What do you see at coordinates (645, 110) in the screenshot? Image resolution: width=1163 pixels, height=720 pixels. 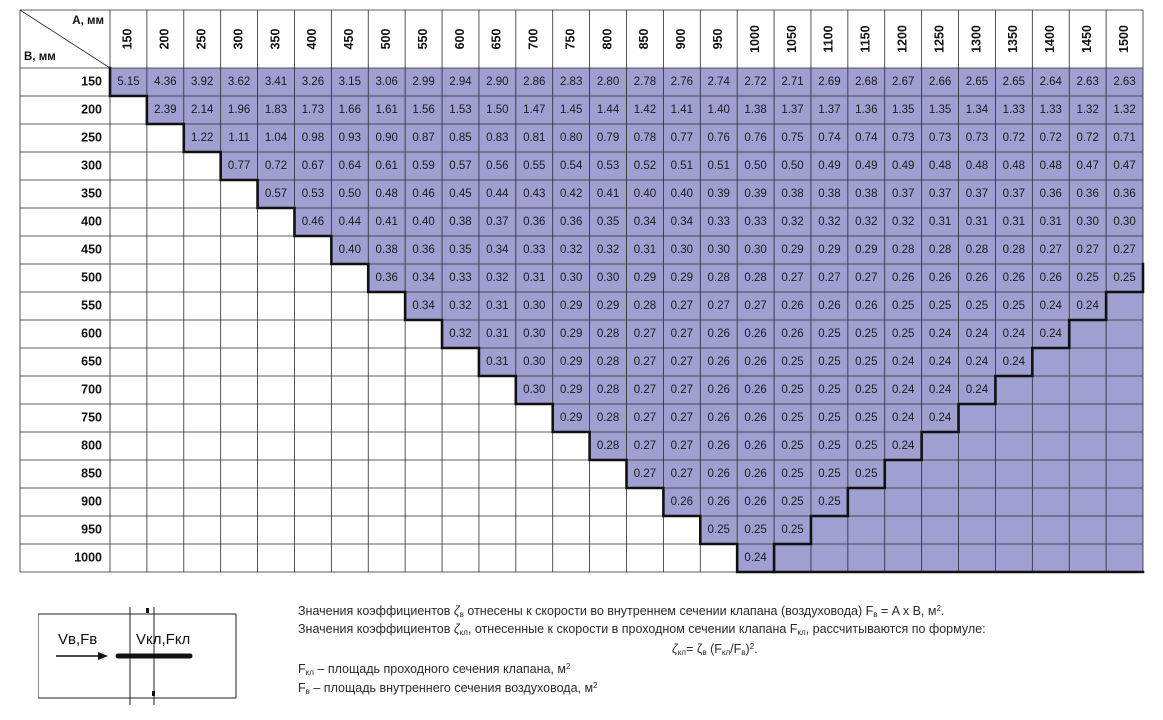 I see `coefficient-value: 1.42` at bounding box center [645, 110].